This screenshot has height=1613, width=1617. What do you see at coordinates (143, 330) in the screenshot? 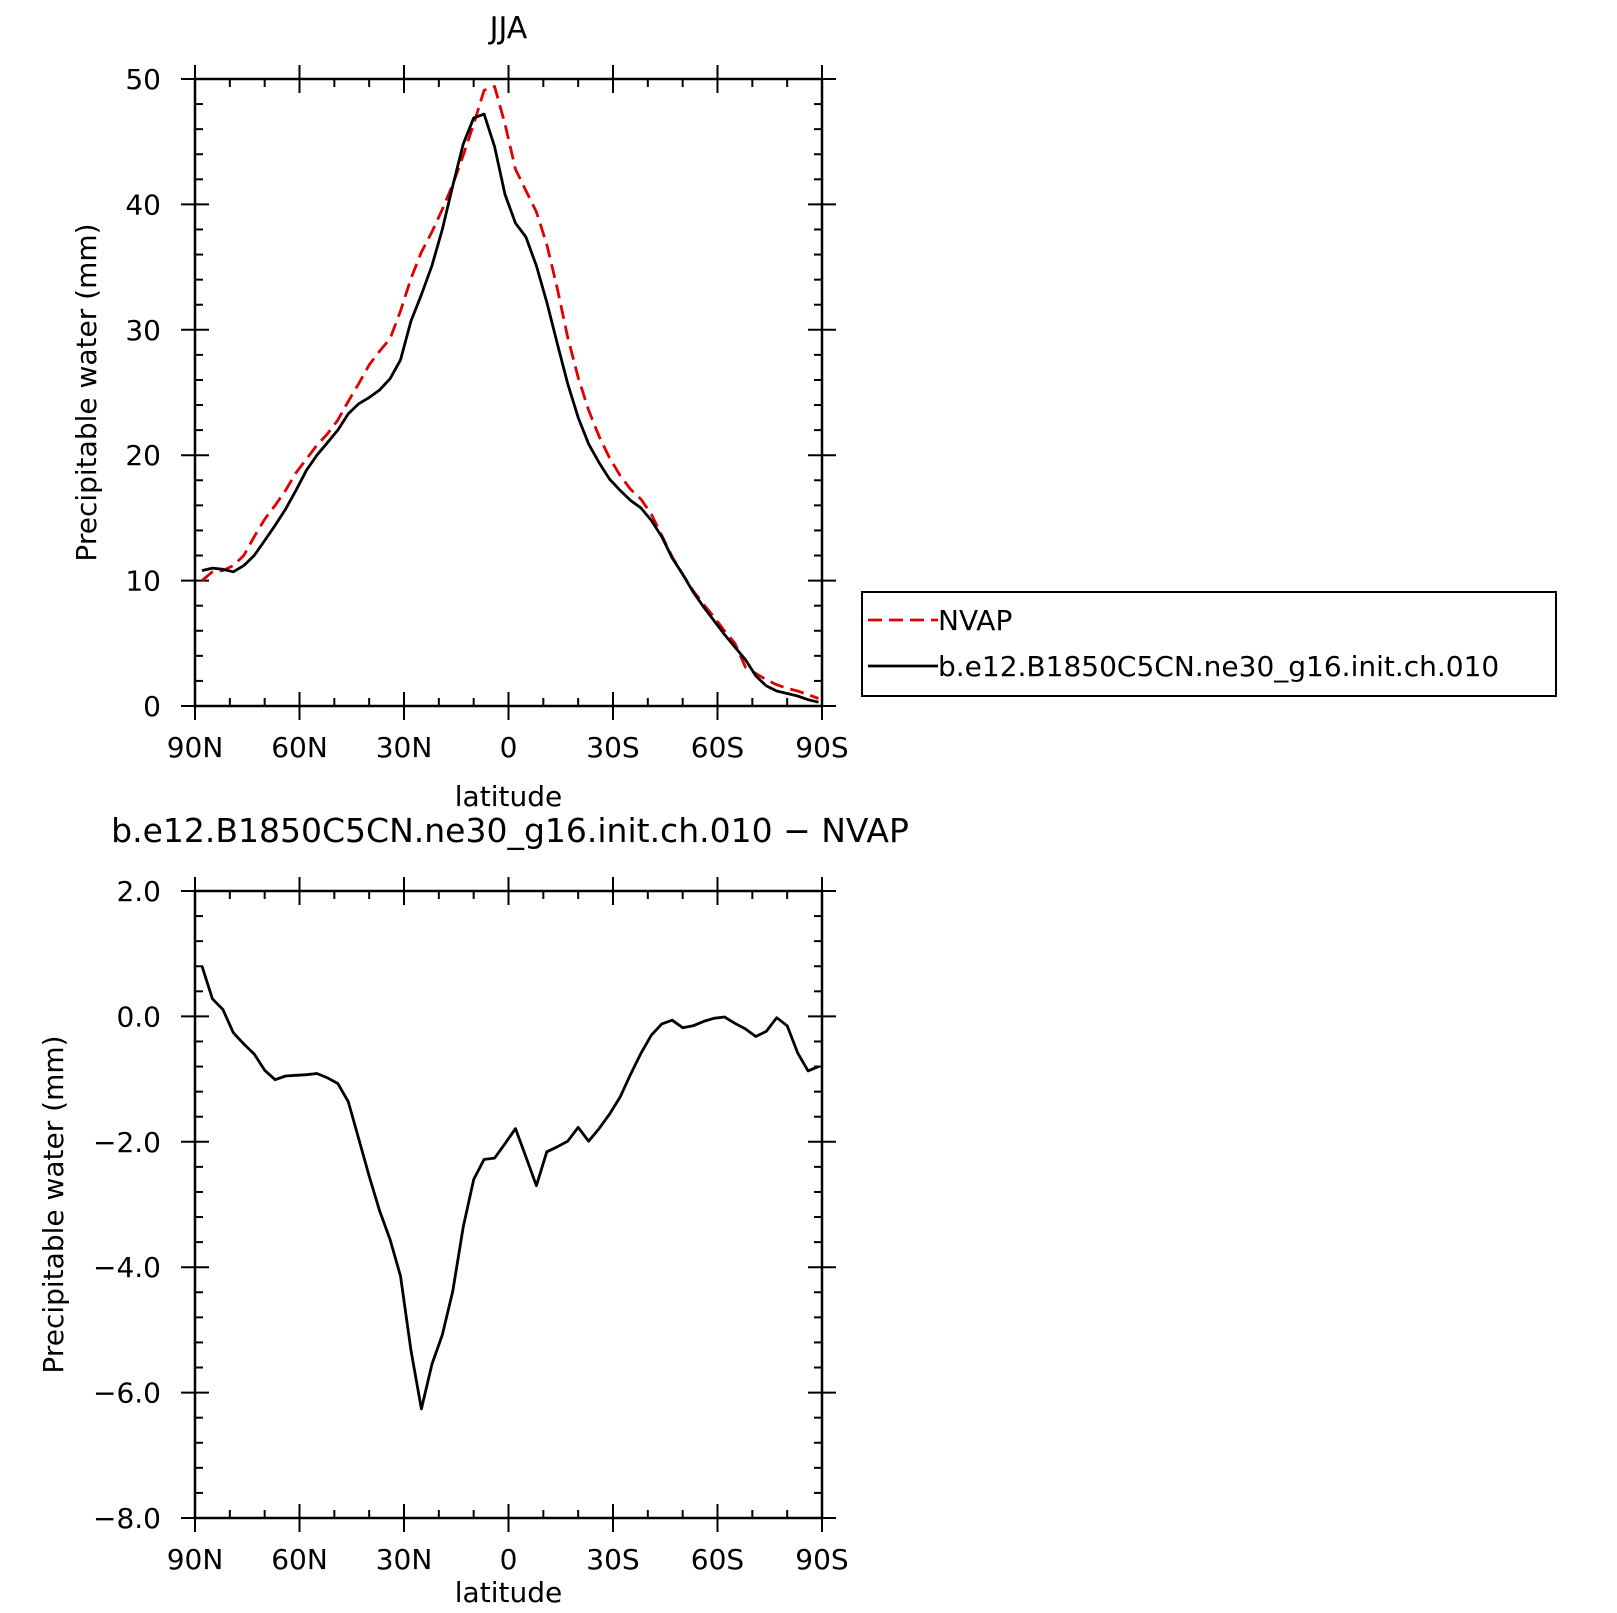
I see `y-tick-label: 30` at bounding box center [143, 330].